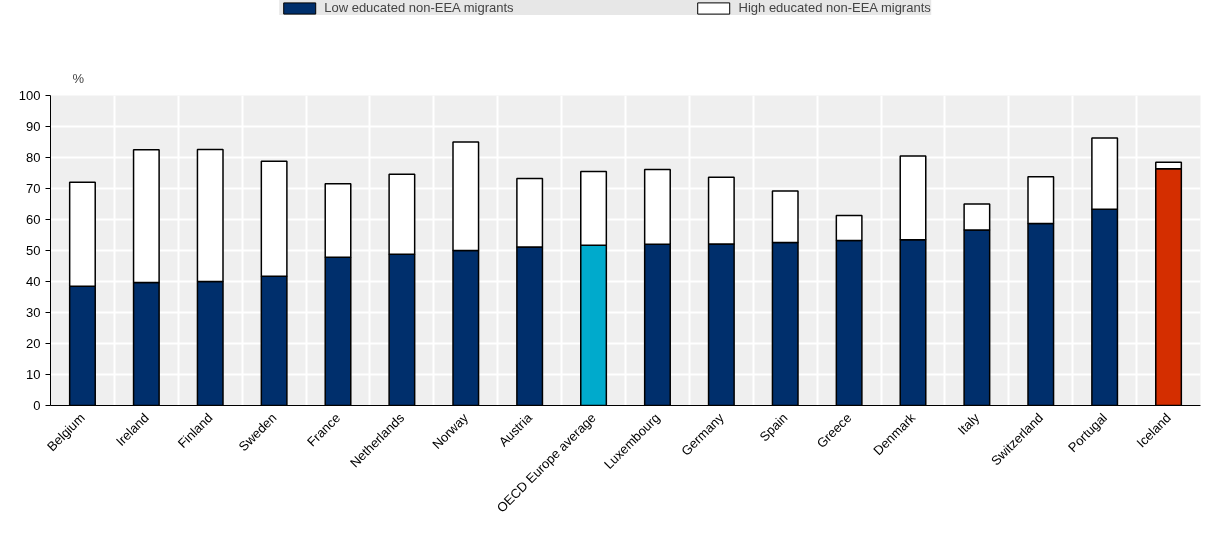  I want to click on y-tick-label: 10, so click(33, 374).